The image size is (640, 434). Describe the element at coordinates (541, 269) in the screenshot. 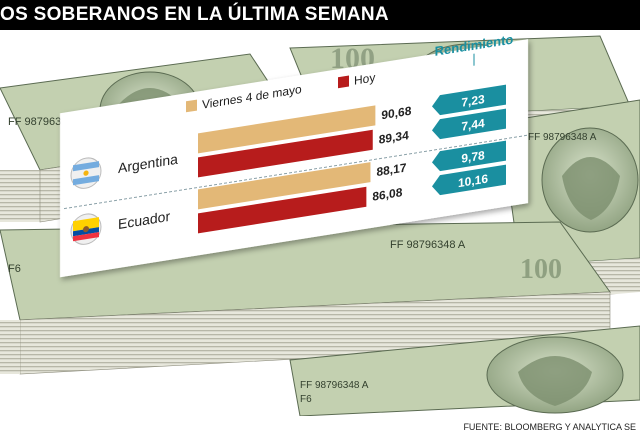

I see `banknote-denomination: 100` at that location.